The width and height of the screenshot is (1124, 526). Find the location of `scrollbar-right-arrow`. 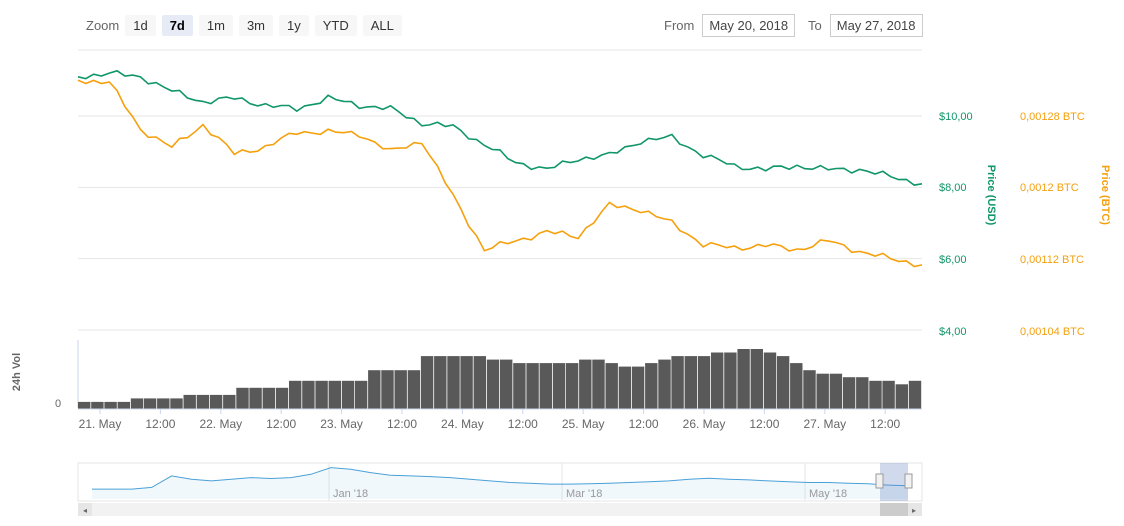

scrollbar-right-arrow is located at coordinates (915, 509).